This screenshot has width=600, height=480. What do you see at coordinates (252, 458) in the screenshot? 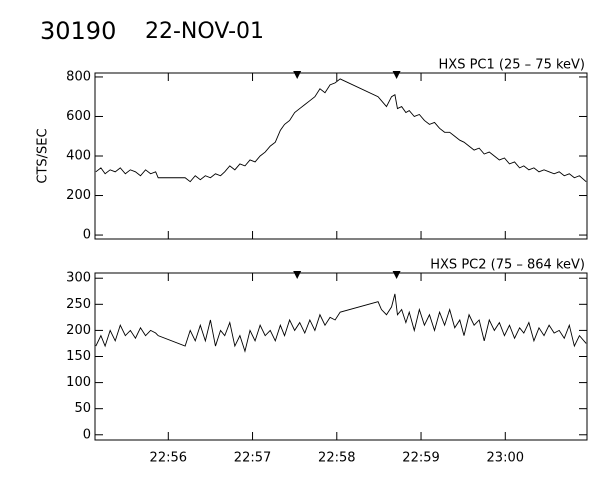
I see `x-tick-label: 22:57` at bounding box center [252, 458].